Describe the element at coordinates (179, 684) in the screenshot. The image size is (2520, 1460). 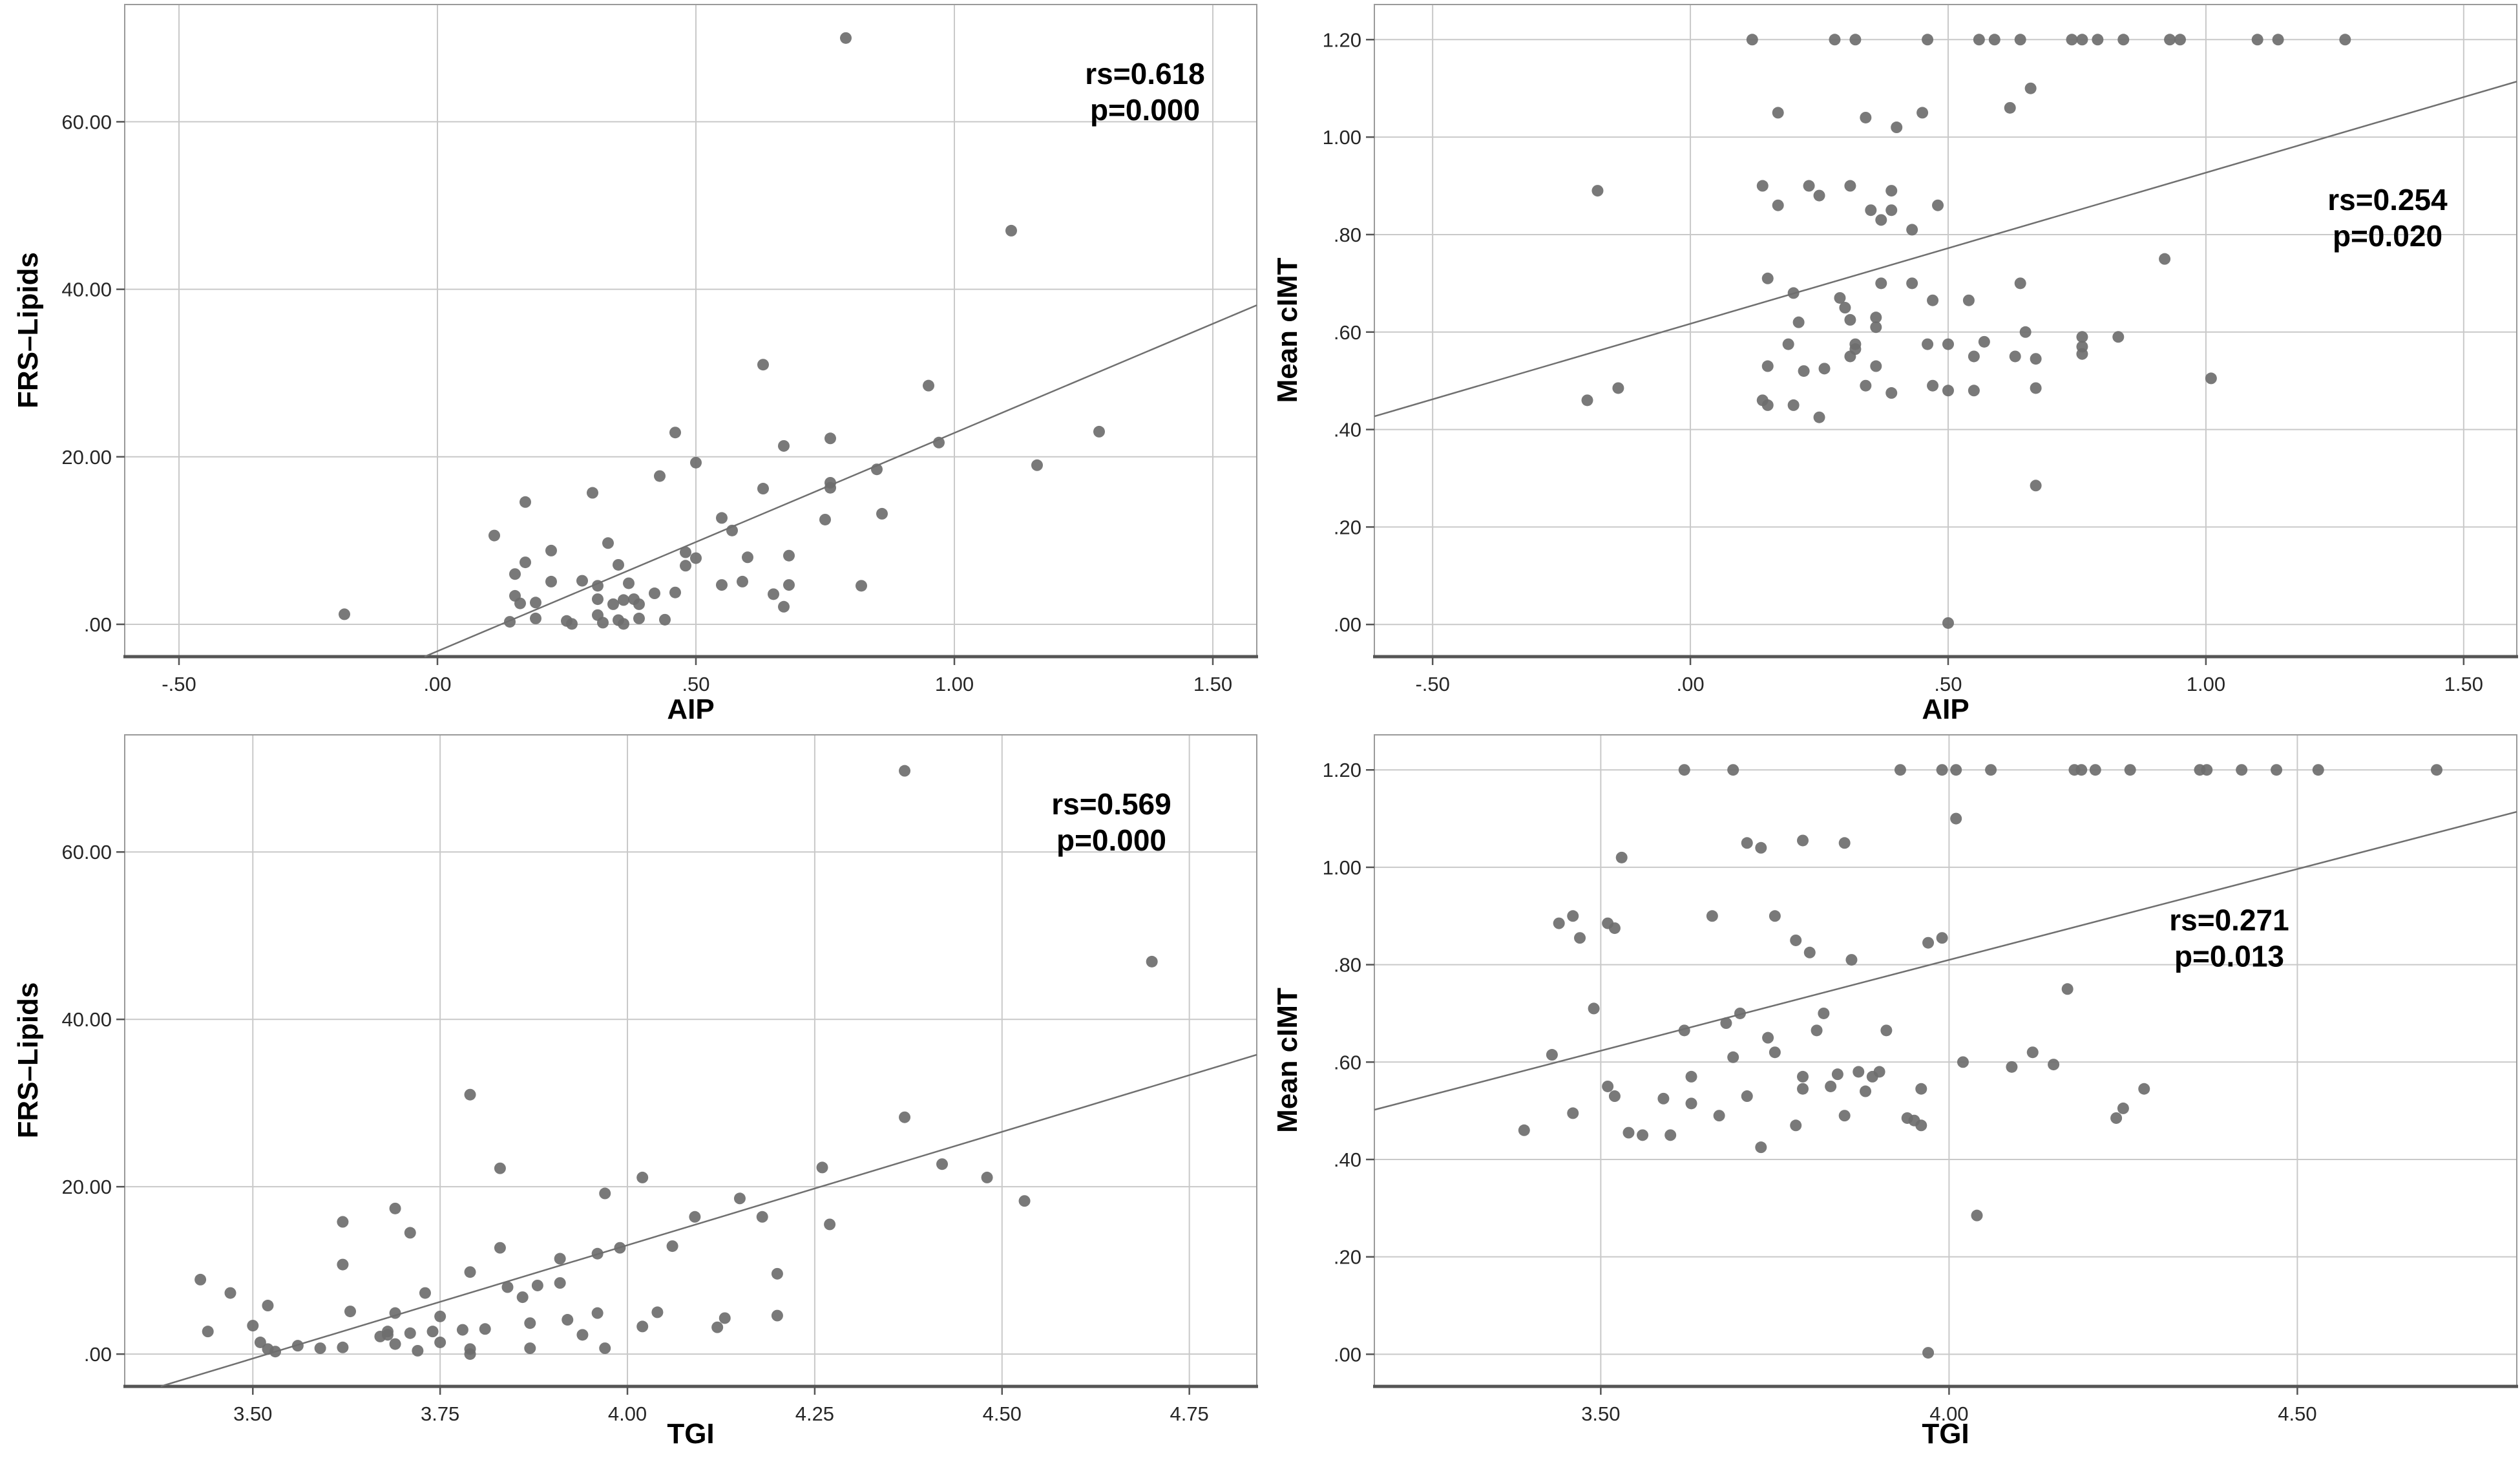
I see `x-tick-label: -.50` at that location.